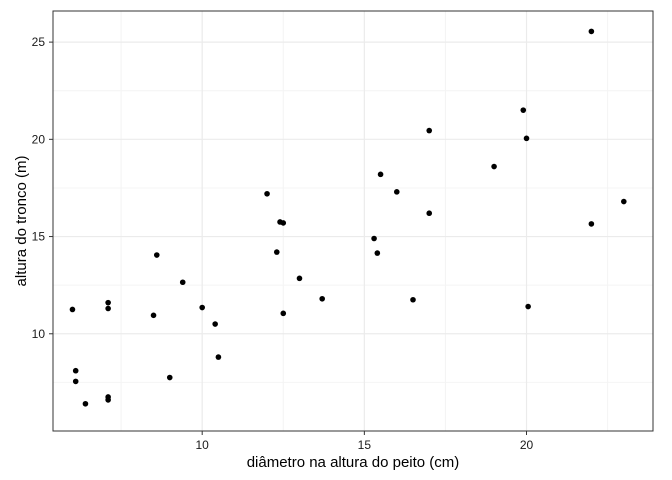 This screenshot has width=672, height=480. Describe the element at coordinates (39, 334) in the screenshot. I see `y-tick-label: 10` at that location.